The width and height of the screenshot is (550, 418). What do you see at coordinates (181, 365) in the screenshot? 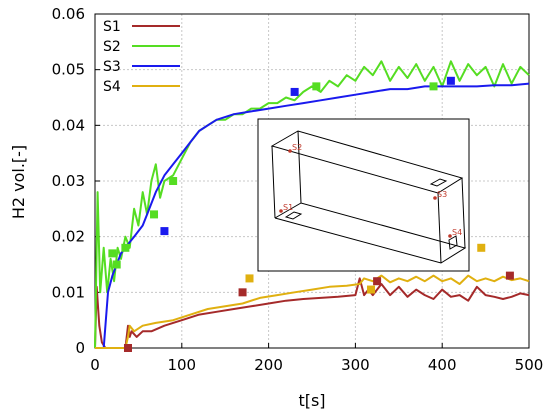
I see `x-tick-label: 100` at bounding box center [181, 365].